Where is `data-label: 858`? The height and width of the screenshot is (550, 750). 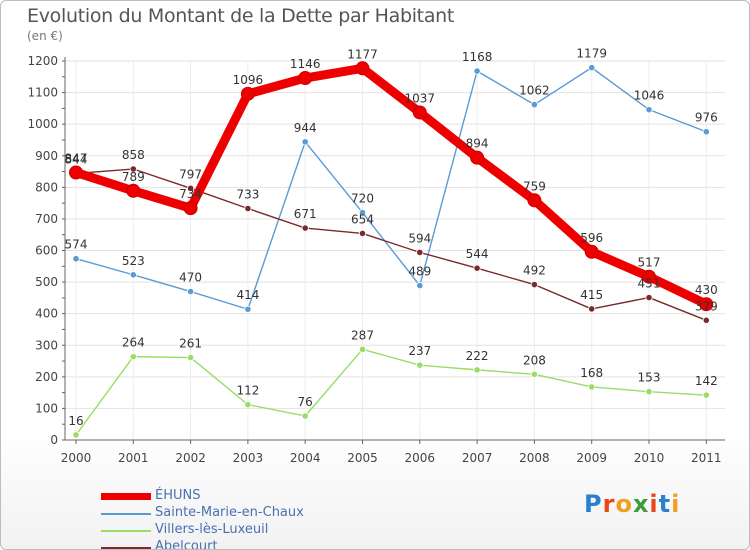
data-label: 858 is located at coordinates (133, 155).